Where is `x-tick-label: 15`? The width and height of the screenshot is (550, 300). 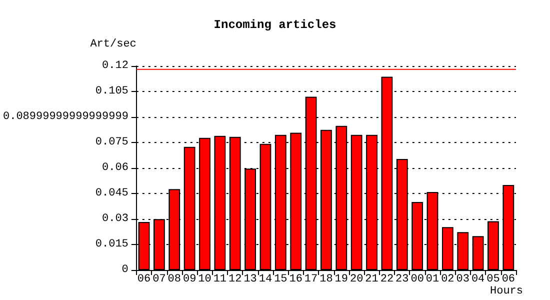 x-tick-label: 15 is located at coordinates (281, 280).